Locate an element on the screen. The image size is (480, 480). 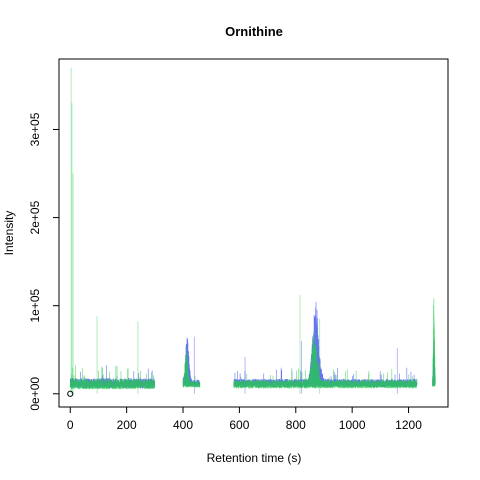
x-tick-label: 1200 is located at coordinates (408, 425).